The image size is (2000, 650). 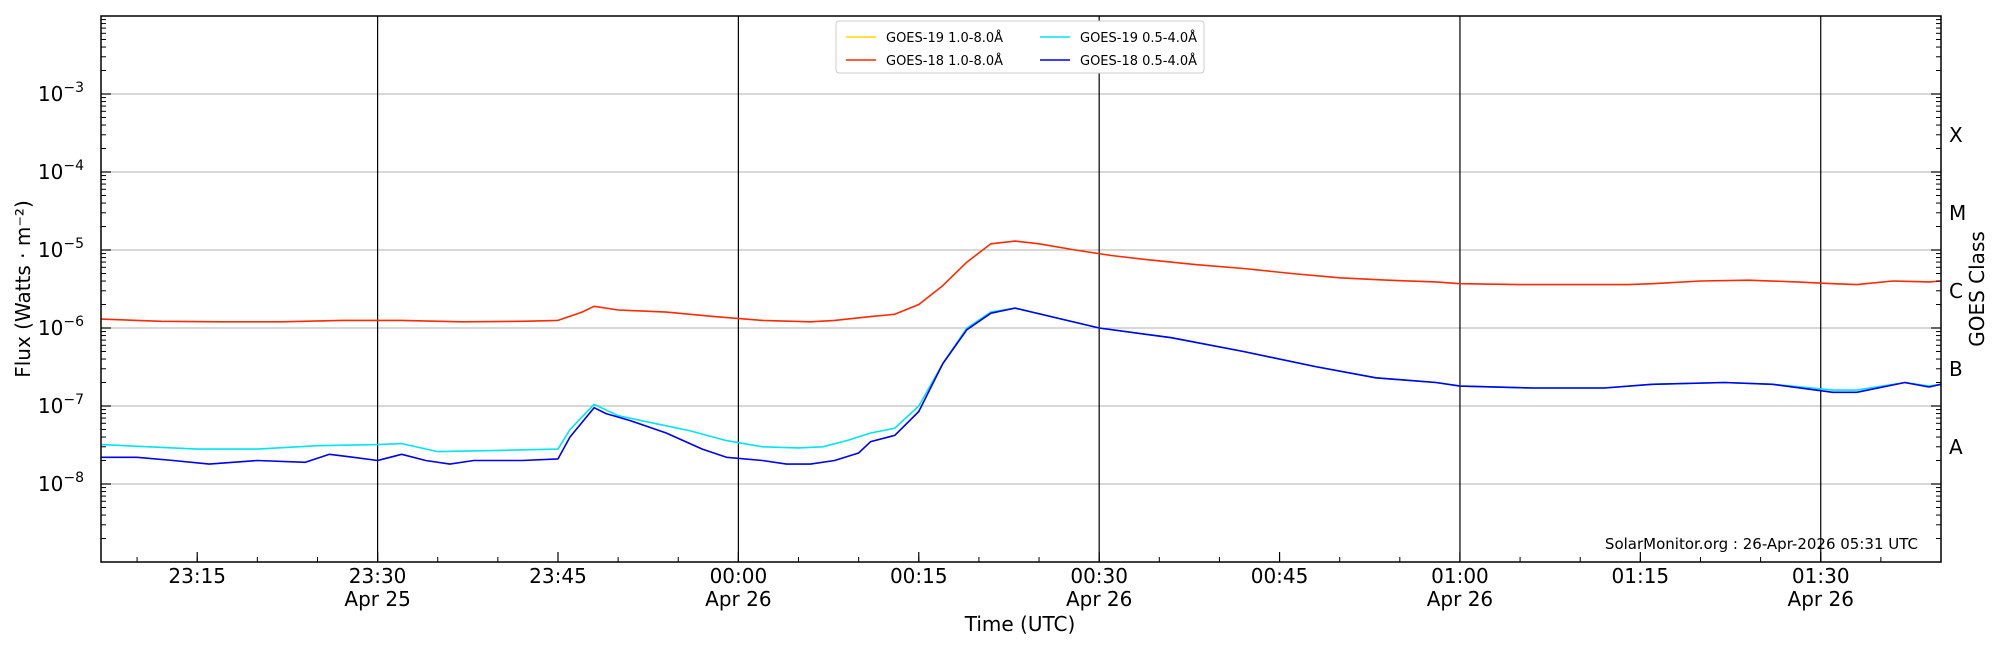 I want to click on y-tick-label: 10⁻⁷, so click(x=61, y=405).